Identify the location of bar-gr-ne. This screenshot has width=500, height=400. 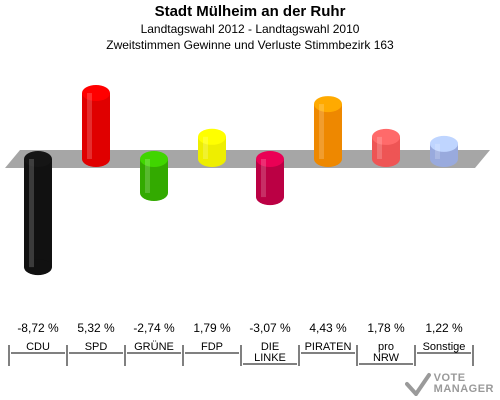
(154, 176).